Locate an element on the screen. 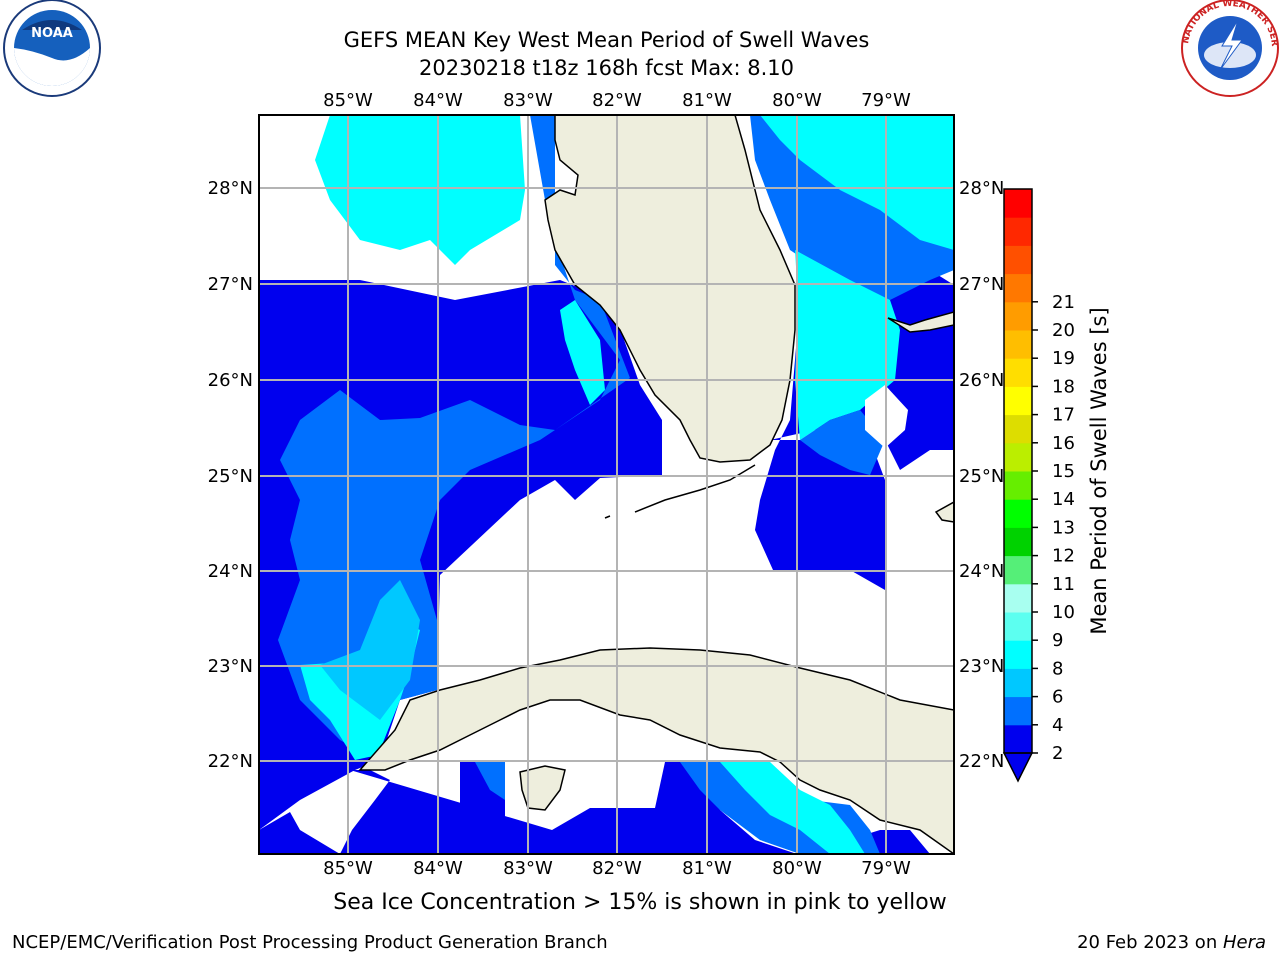 The image size is (1280, 960). contour-2-4-caribbean is located at coordinates (594, 808).